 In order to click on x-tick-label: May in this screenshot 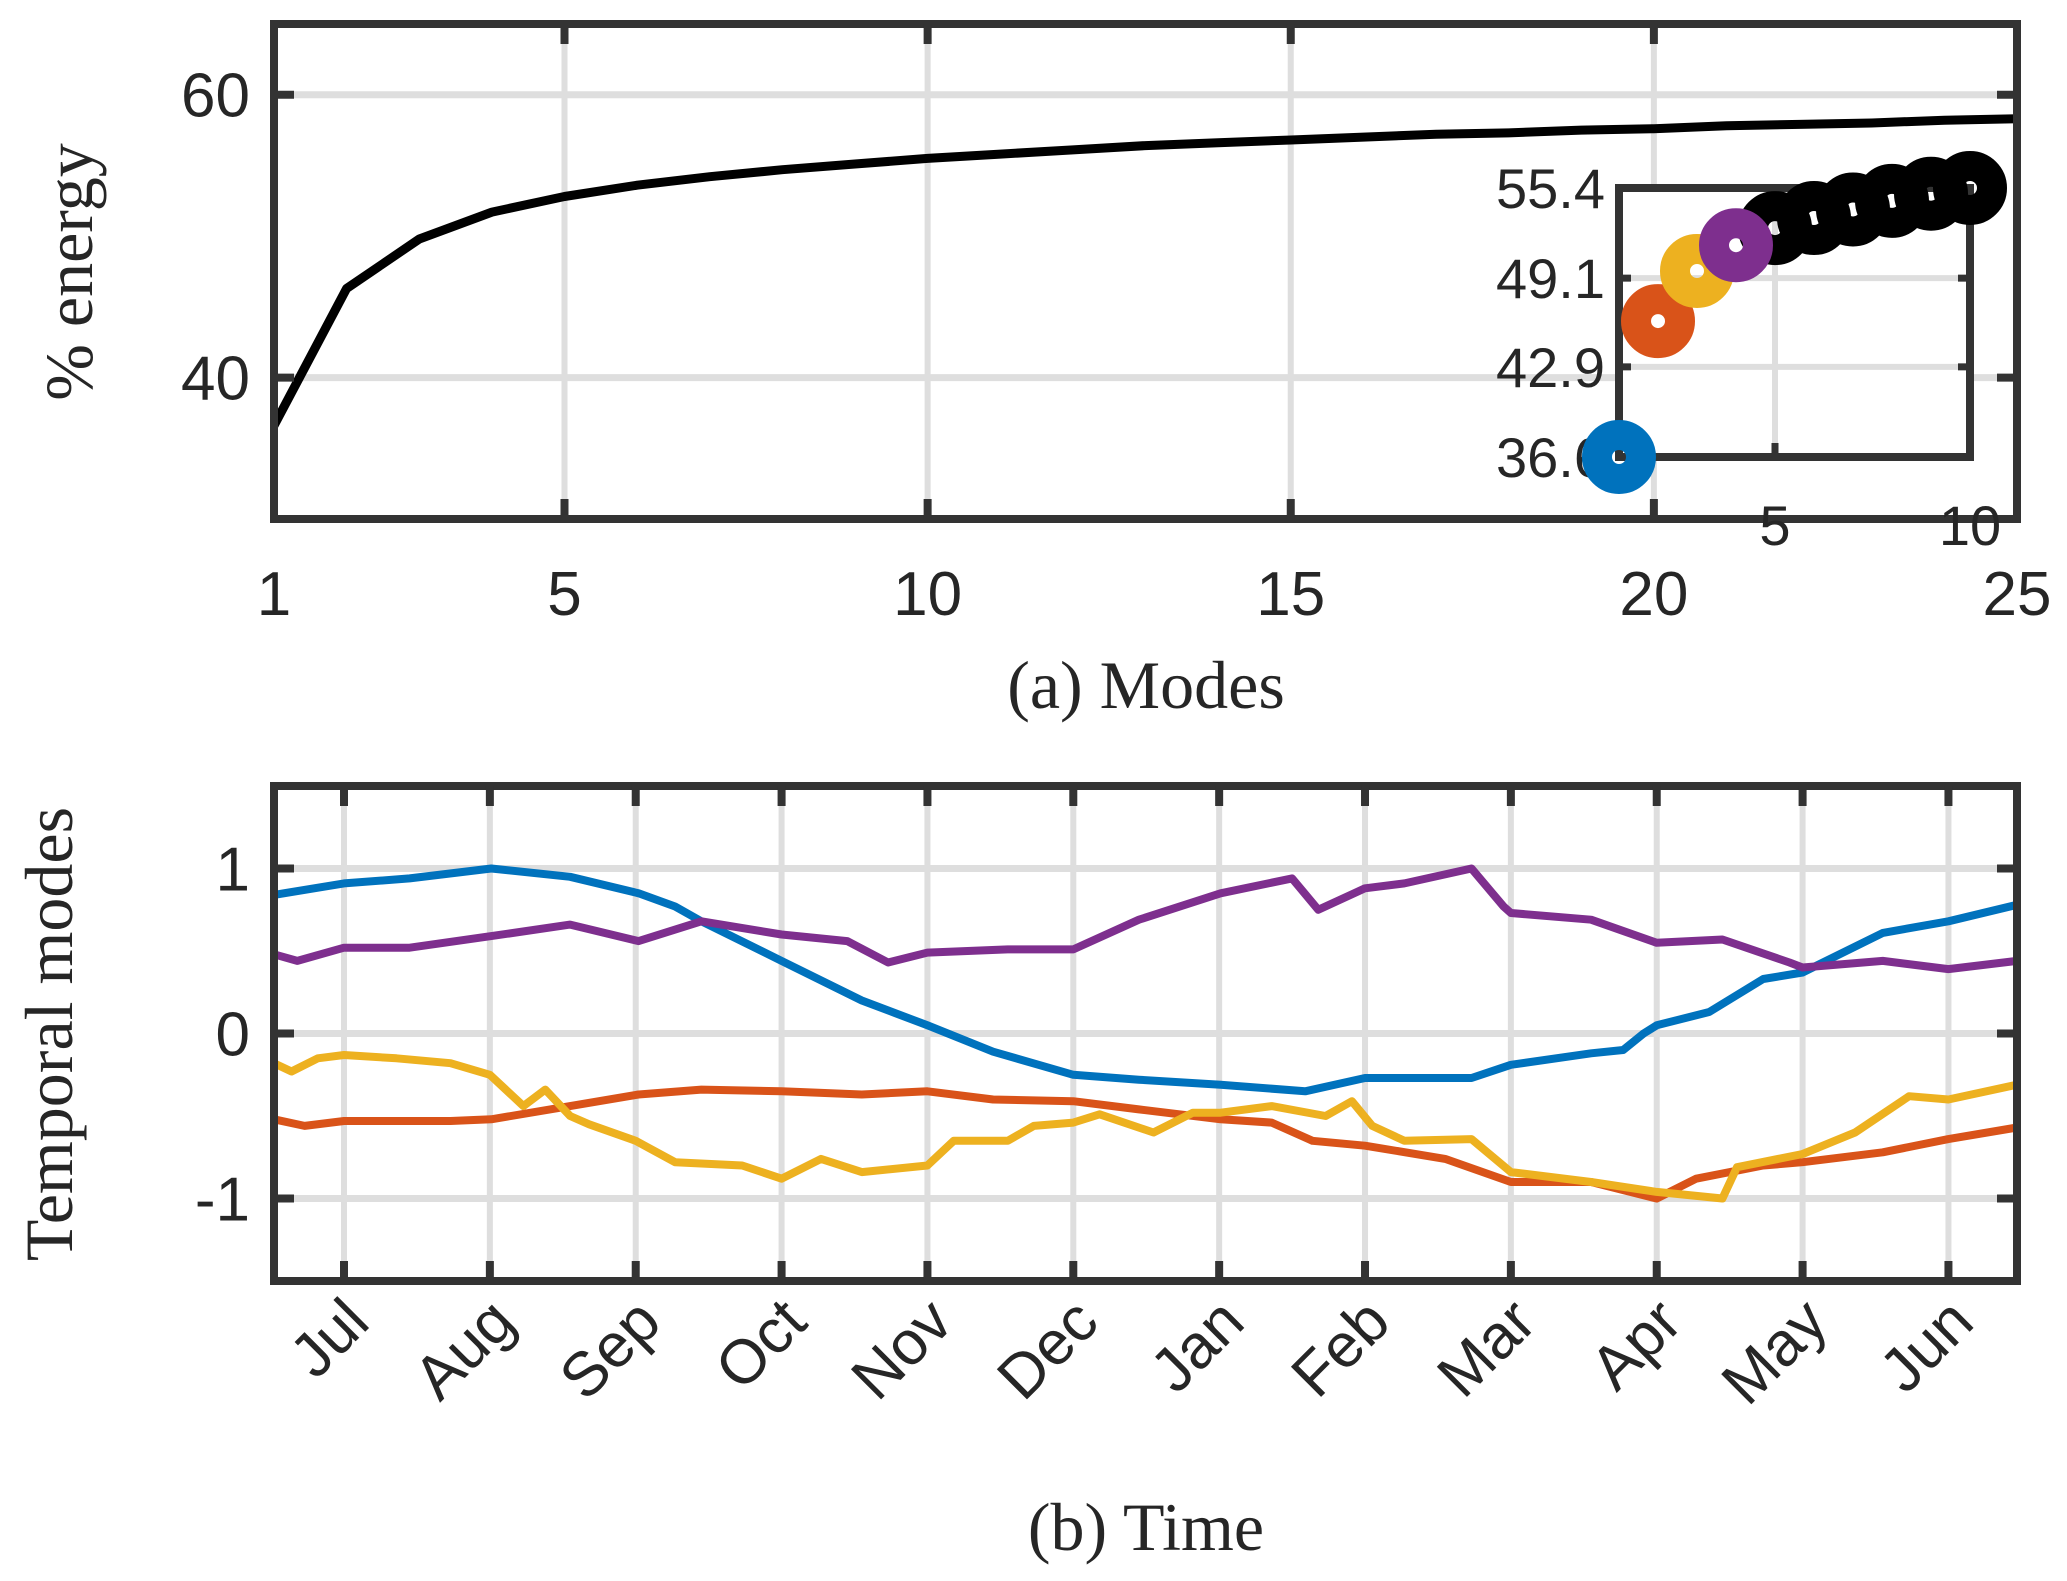, I will do `click(1775, 1352)`.